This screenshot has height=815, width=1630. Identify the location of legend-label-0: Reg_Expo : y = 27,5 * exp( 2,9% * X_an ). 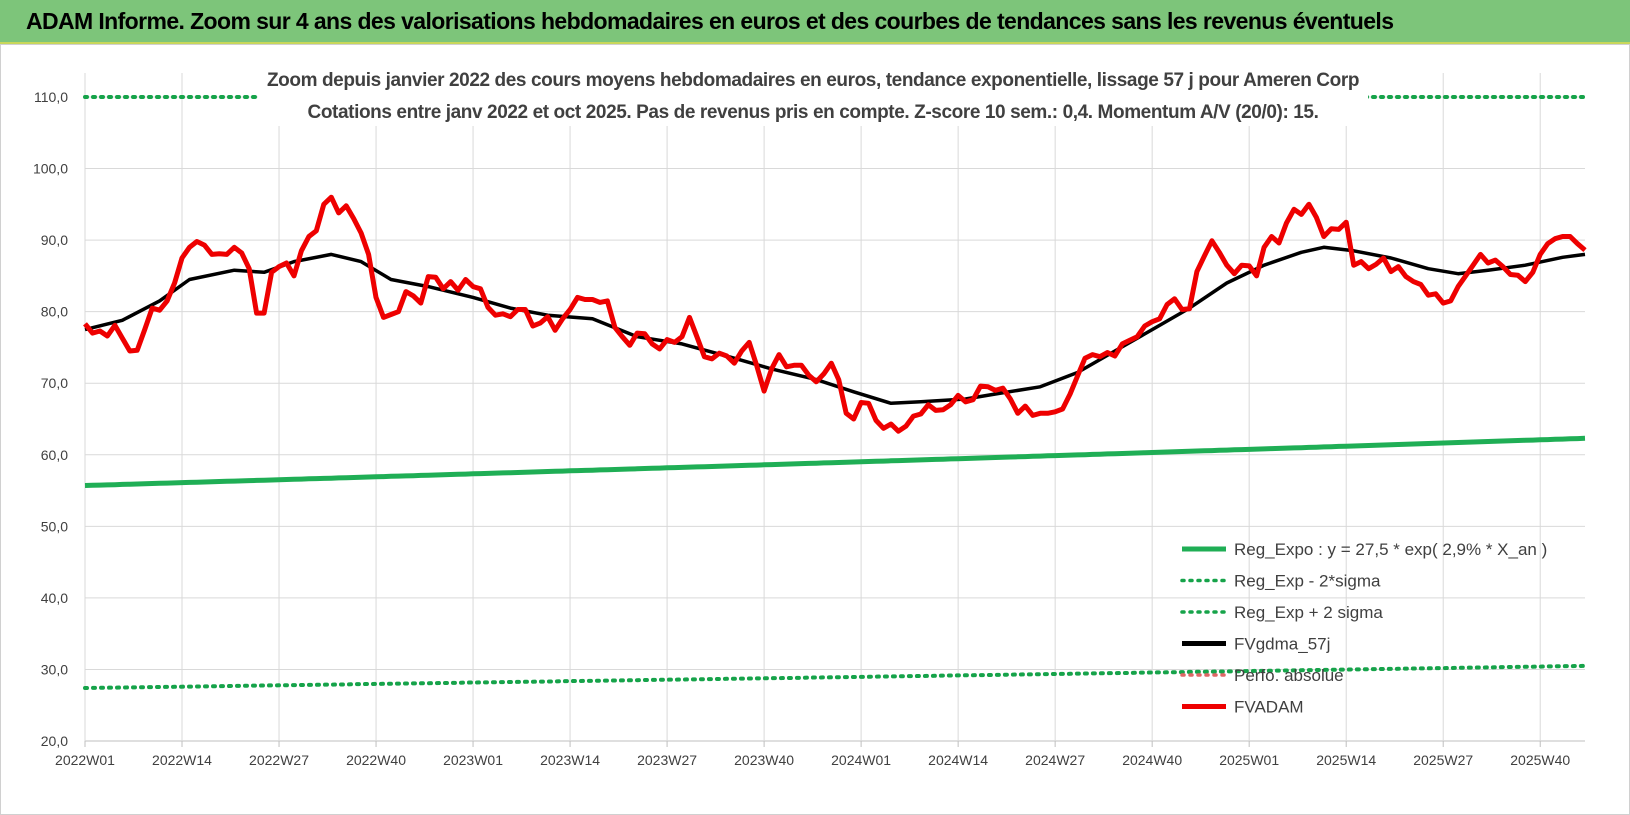
(1390, 549).